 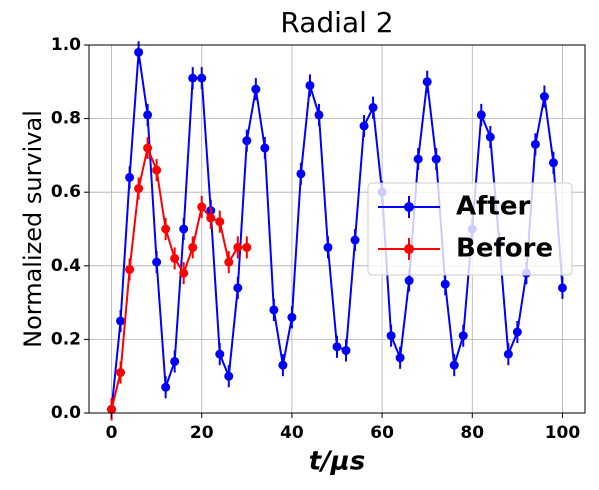 What do you see at coordinates (382, 433) in the screenshot?
I see `x-tick-label: 60` at bounding box center [382, 433].